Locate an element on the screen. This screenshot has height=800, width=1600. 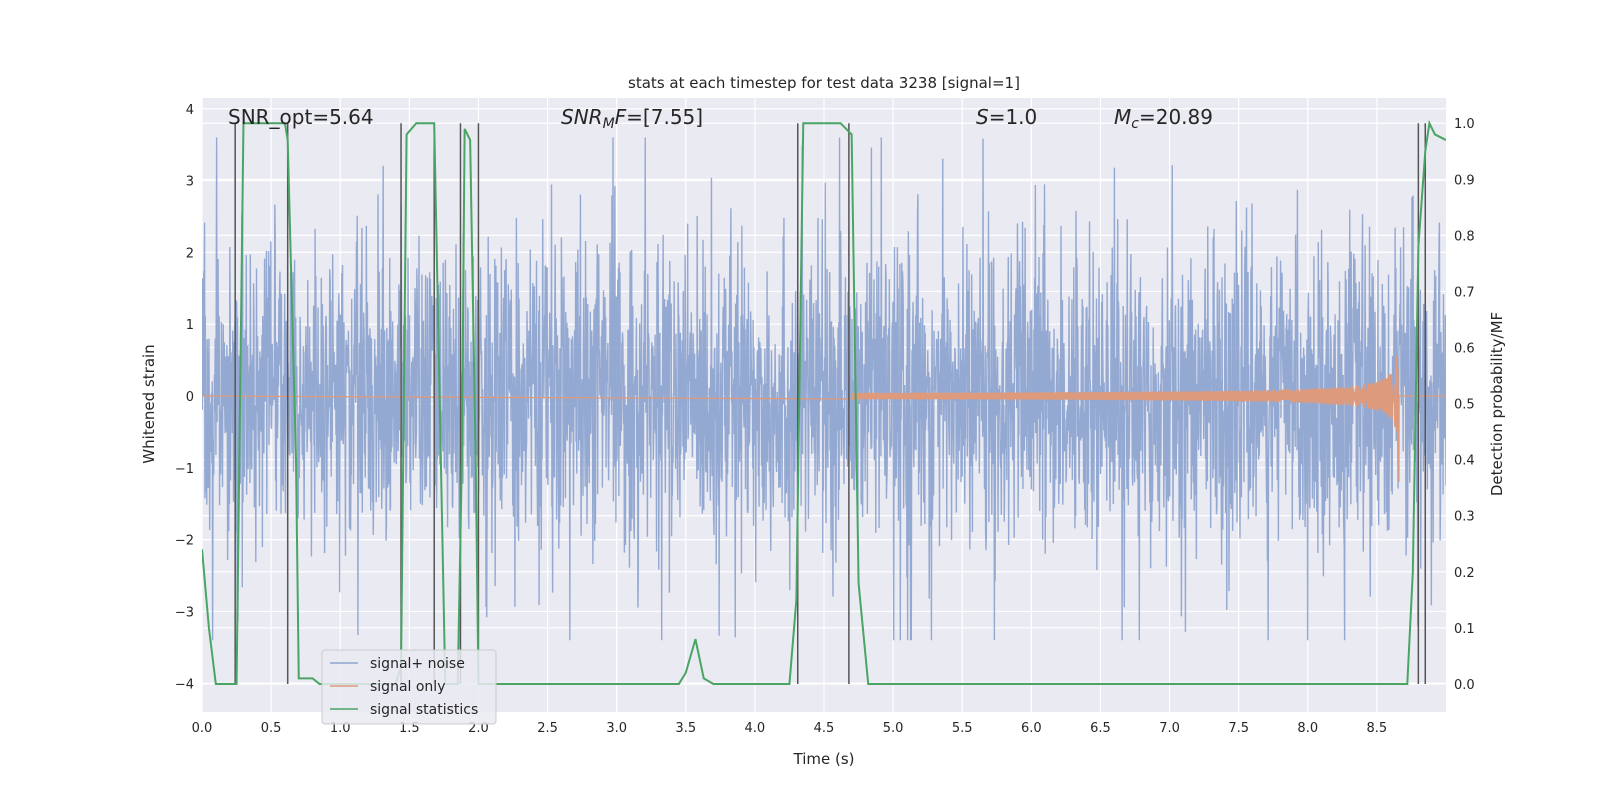
x-tick-label: 4.0 is located at coordinates (755, 728).